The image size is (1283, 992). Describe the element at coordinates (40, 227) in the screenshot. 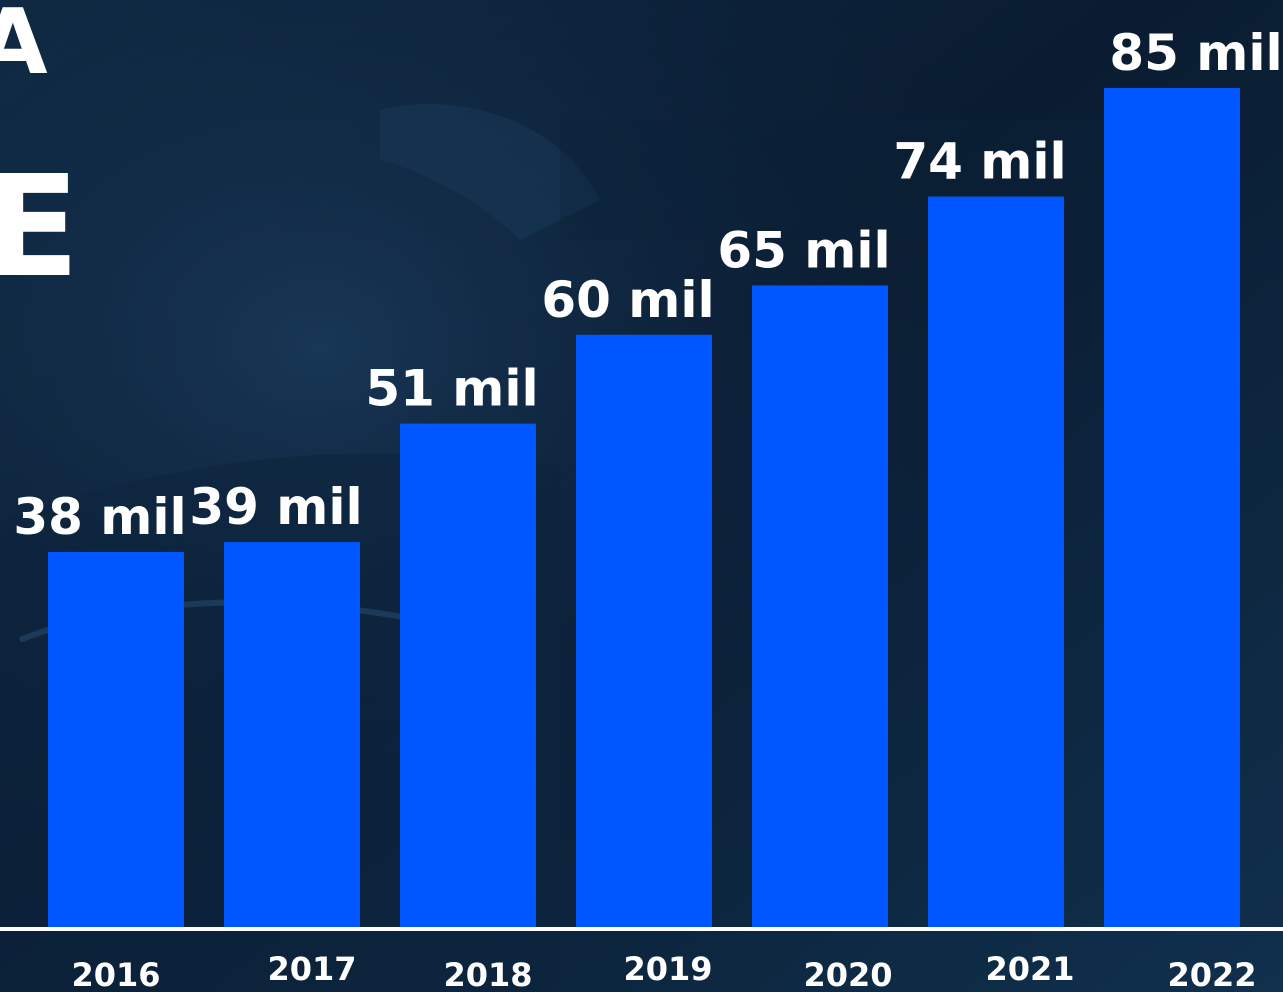

I see `partial-title-letter-e: E` at that location.